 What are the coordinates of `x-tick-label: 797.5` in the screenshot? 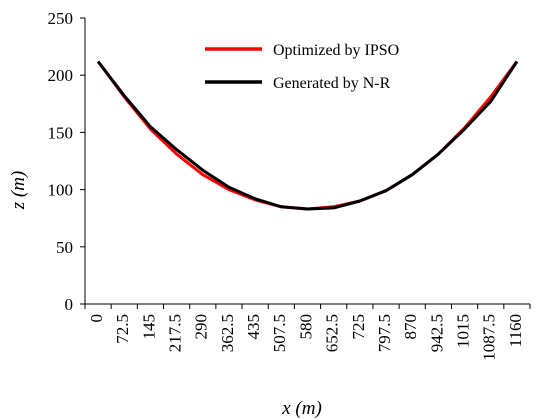 It's located at (384, 333).